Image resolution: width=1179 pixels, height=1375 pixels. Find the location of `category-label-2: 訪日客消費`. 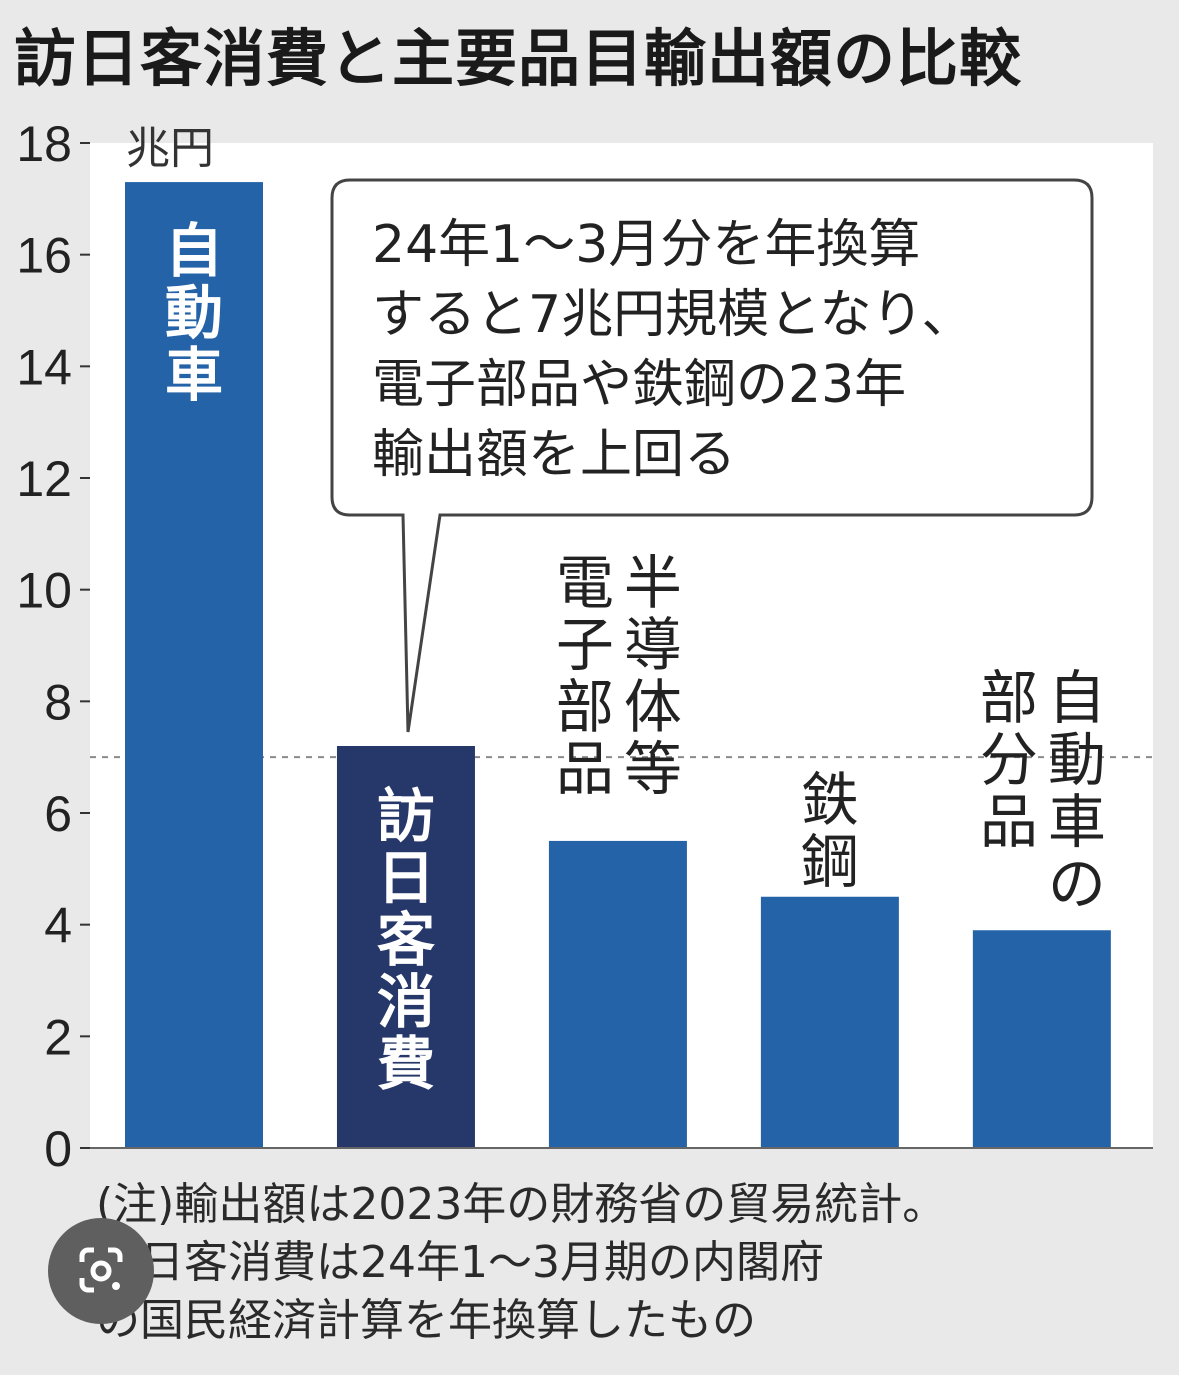

category-label-2: 訪日客消費 is located at coordinates (406, 940).